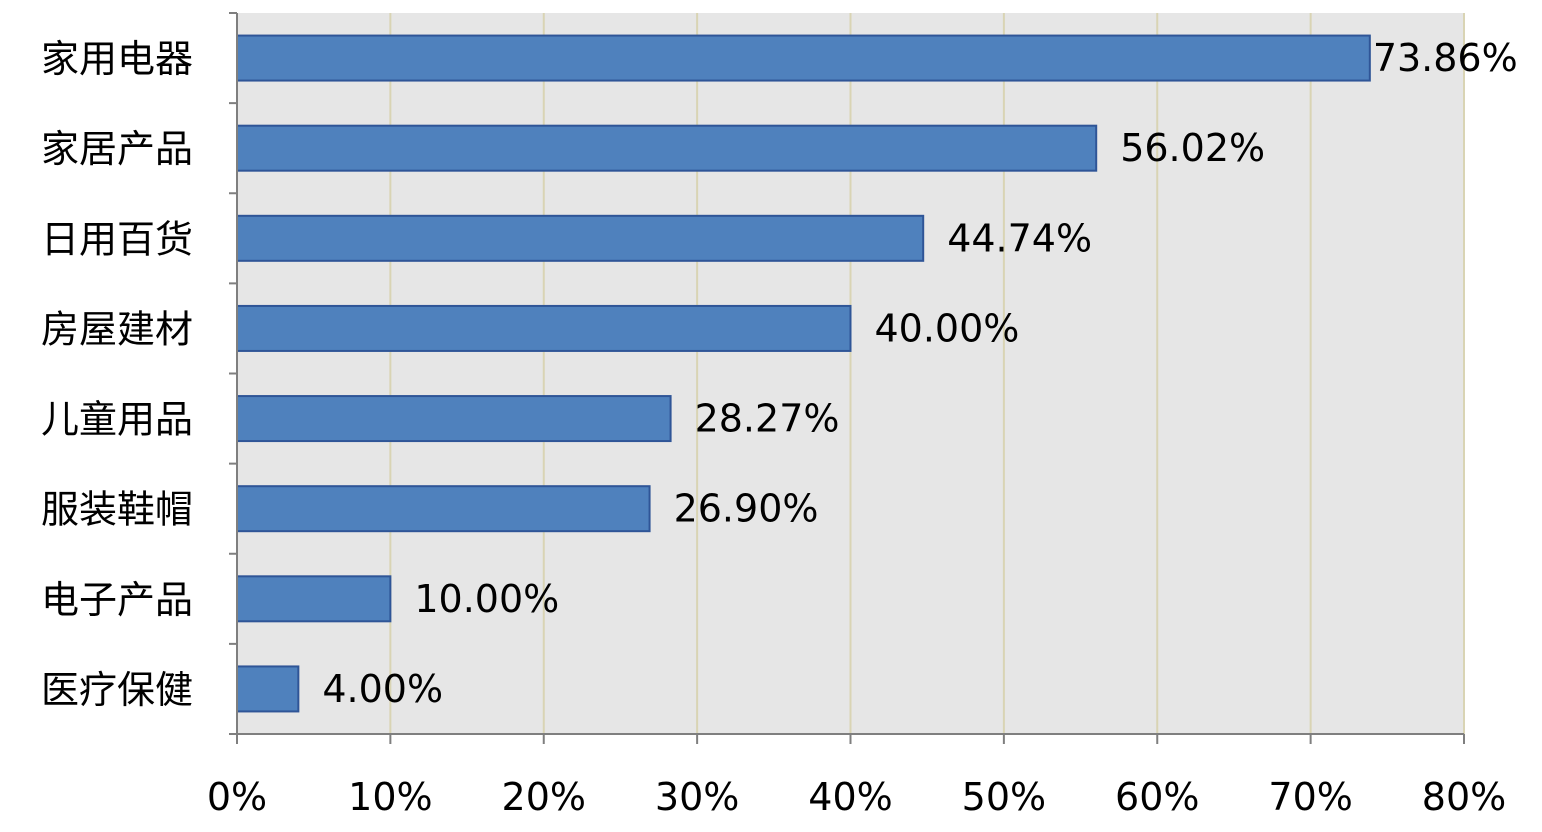 The image size is (1542, 832). What do you see at coordinates (850, 797) in the screenshot?
I see `x-tick-label-4: 40%` at bounding box center [850, 797].